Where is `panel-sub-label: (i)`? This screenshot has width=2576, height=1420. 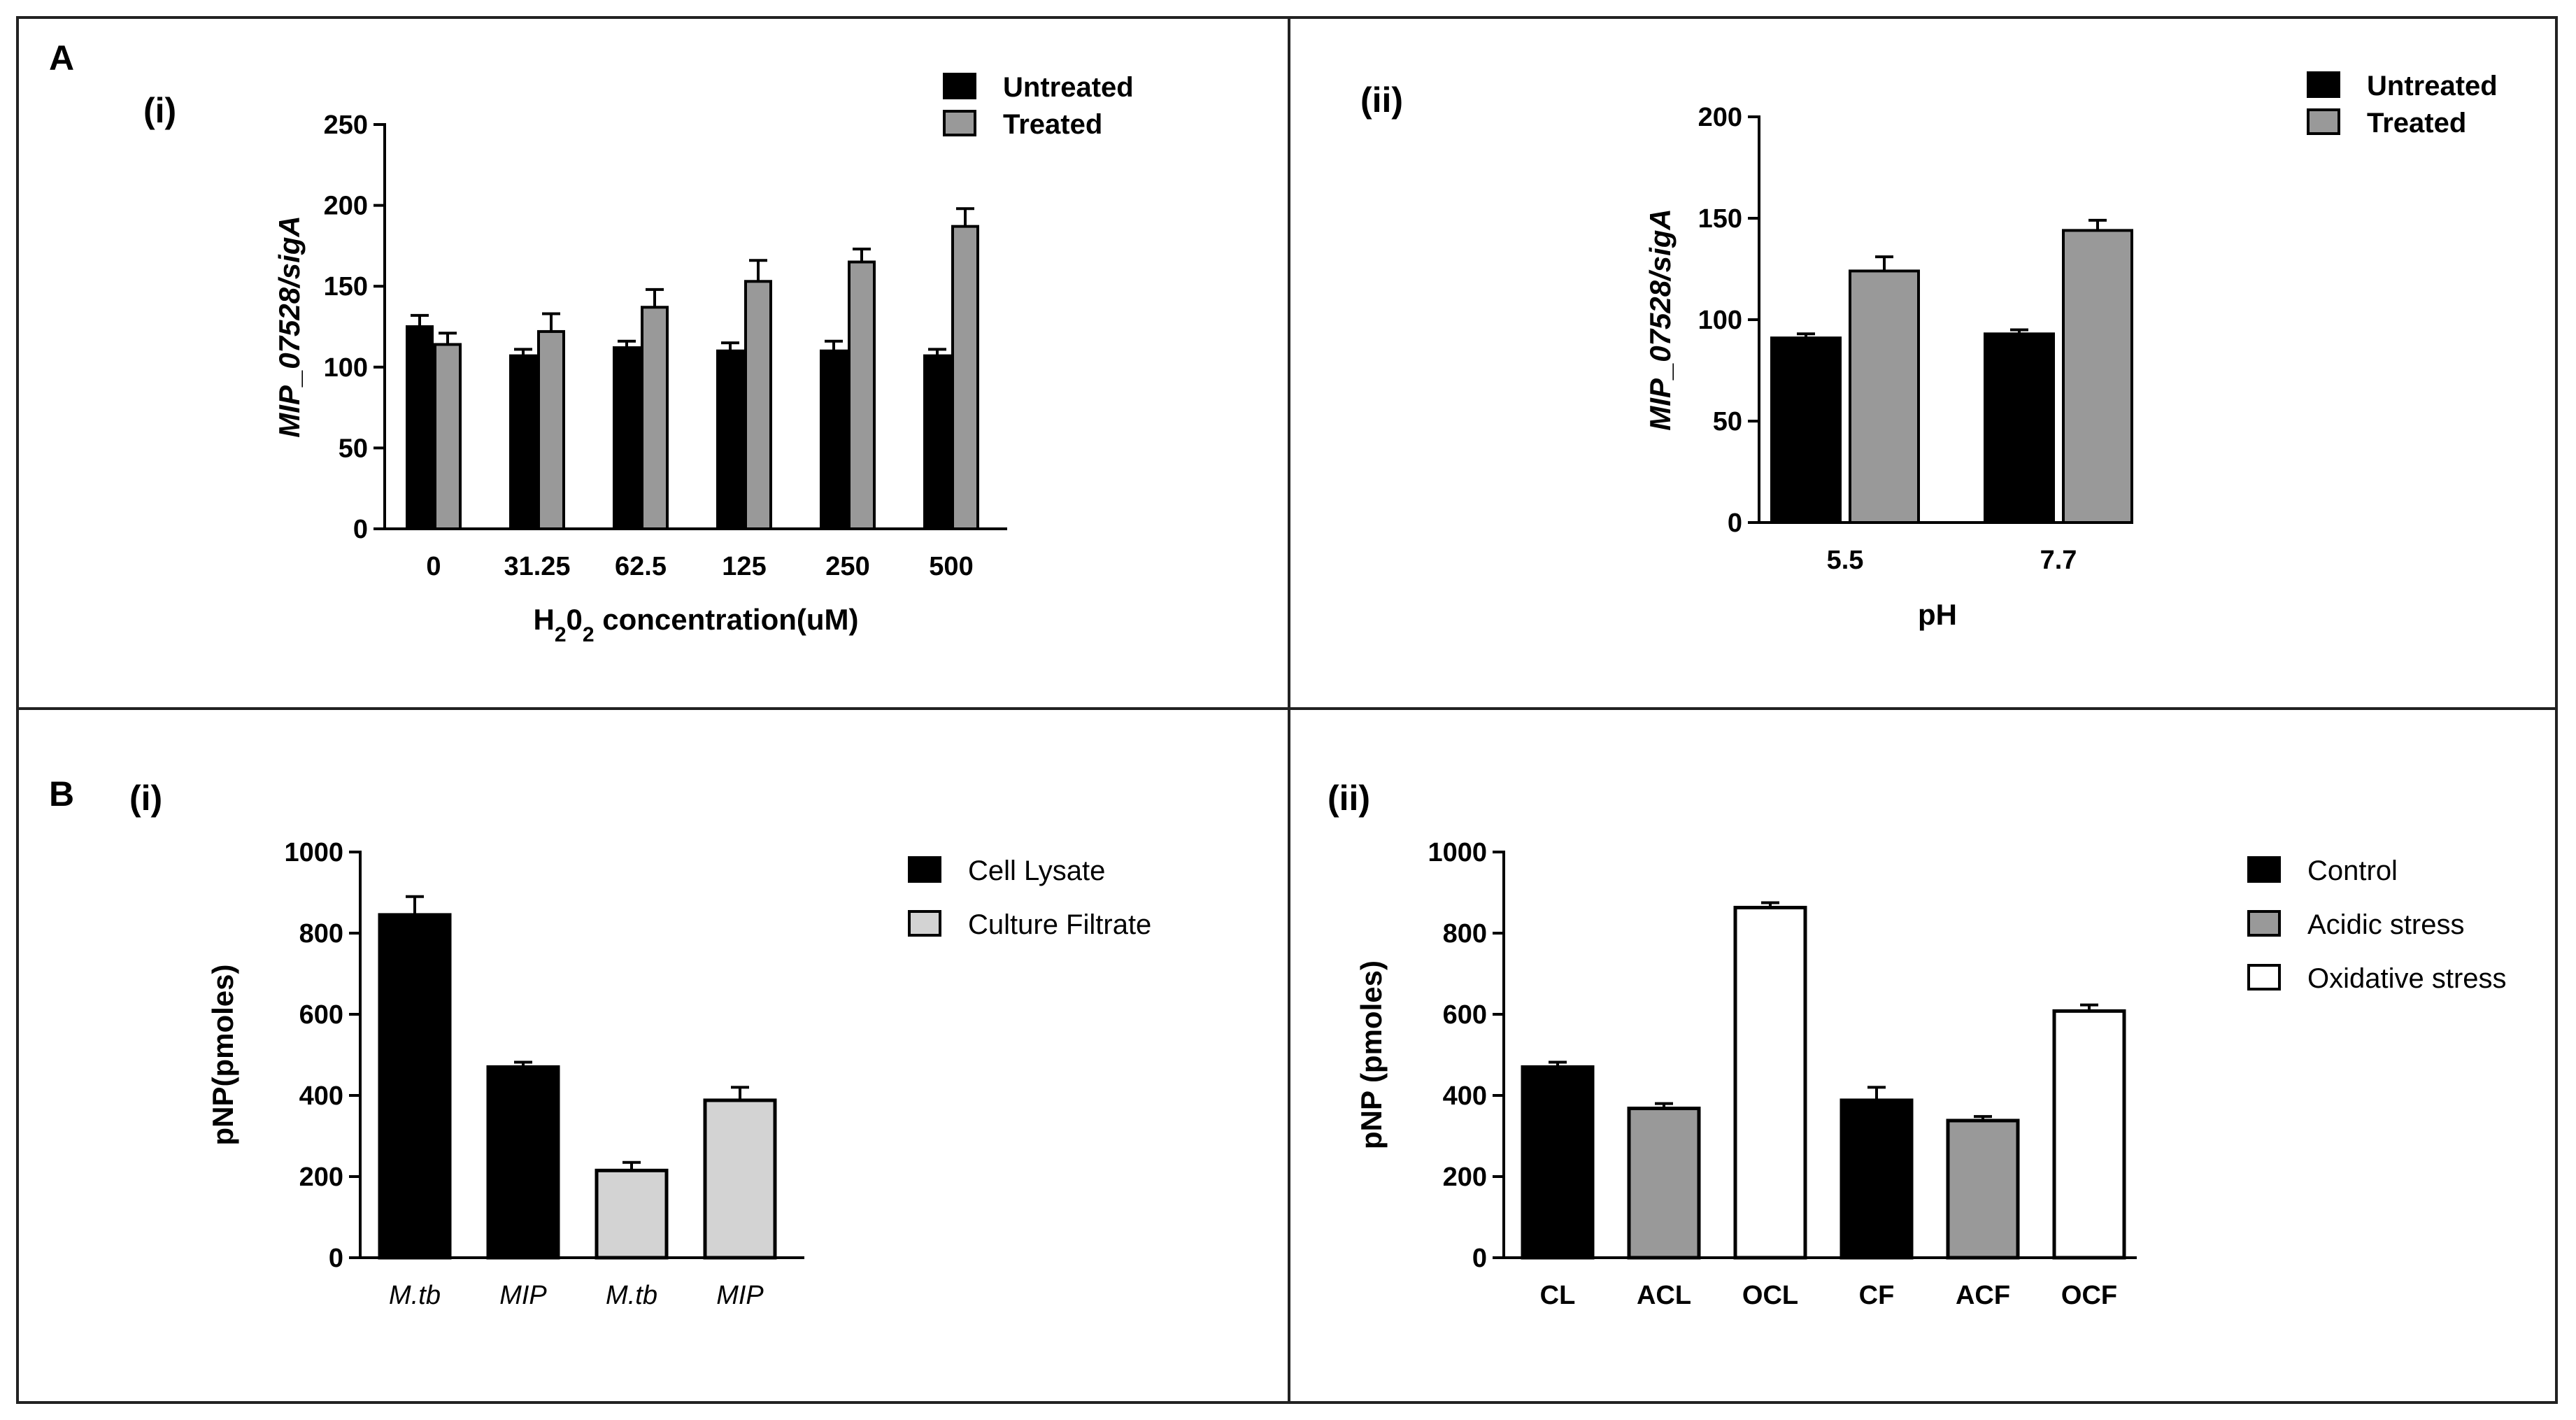 panel-sub-label: (i) is located at coordinates (145, 799).